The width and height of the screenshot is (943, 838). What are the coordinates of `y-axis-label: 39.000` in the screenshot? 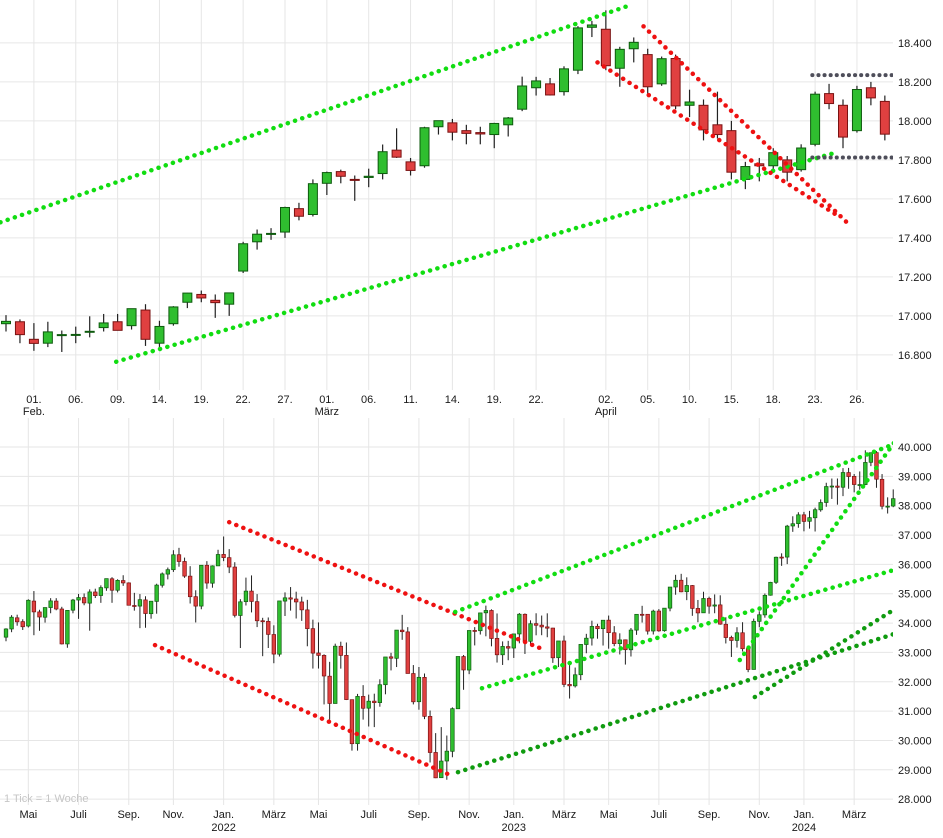 It's located at (915, 477).